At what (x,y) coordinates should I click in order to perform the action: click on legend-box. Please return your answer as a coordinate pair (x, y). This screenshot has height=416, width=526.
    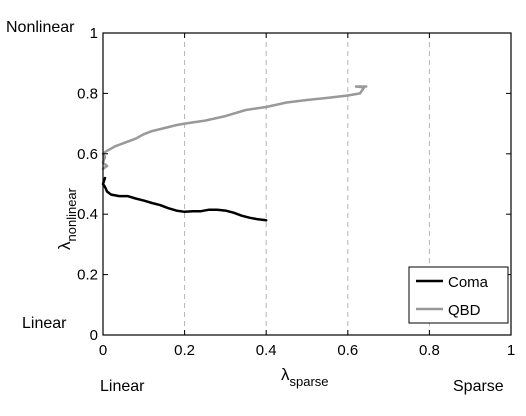
    Looking at the image, I should click on (458, 295).